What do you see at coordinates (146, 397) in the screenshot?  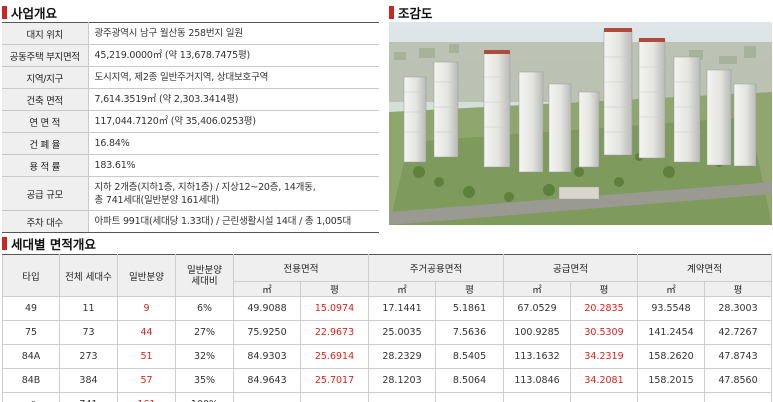 I see `unit-cell-general: 161` at bounding box center [146, 397].